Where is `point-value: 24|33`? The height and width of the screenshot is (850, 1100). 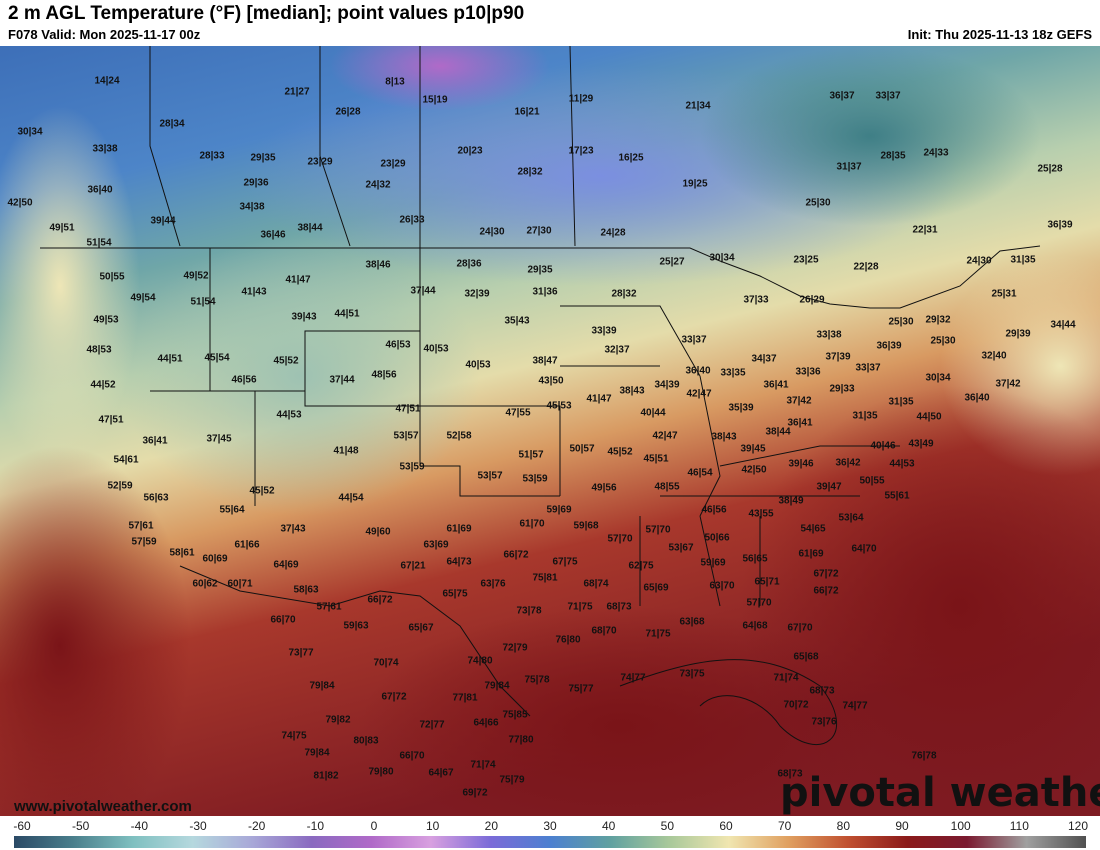
point-value: 24|33 is located at coordinates (936, 153).